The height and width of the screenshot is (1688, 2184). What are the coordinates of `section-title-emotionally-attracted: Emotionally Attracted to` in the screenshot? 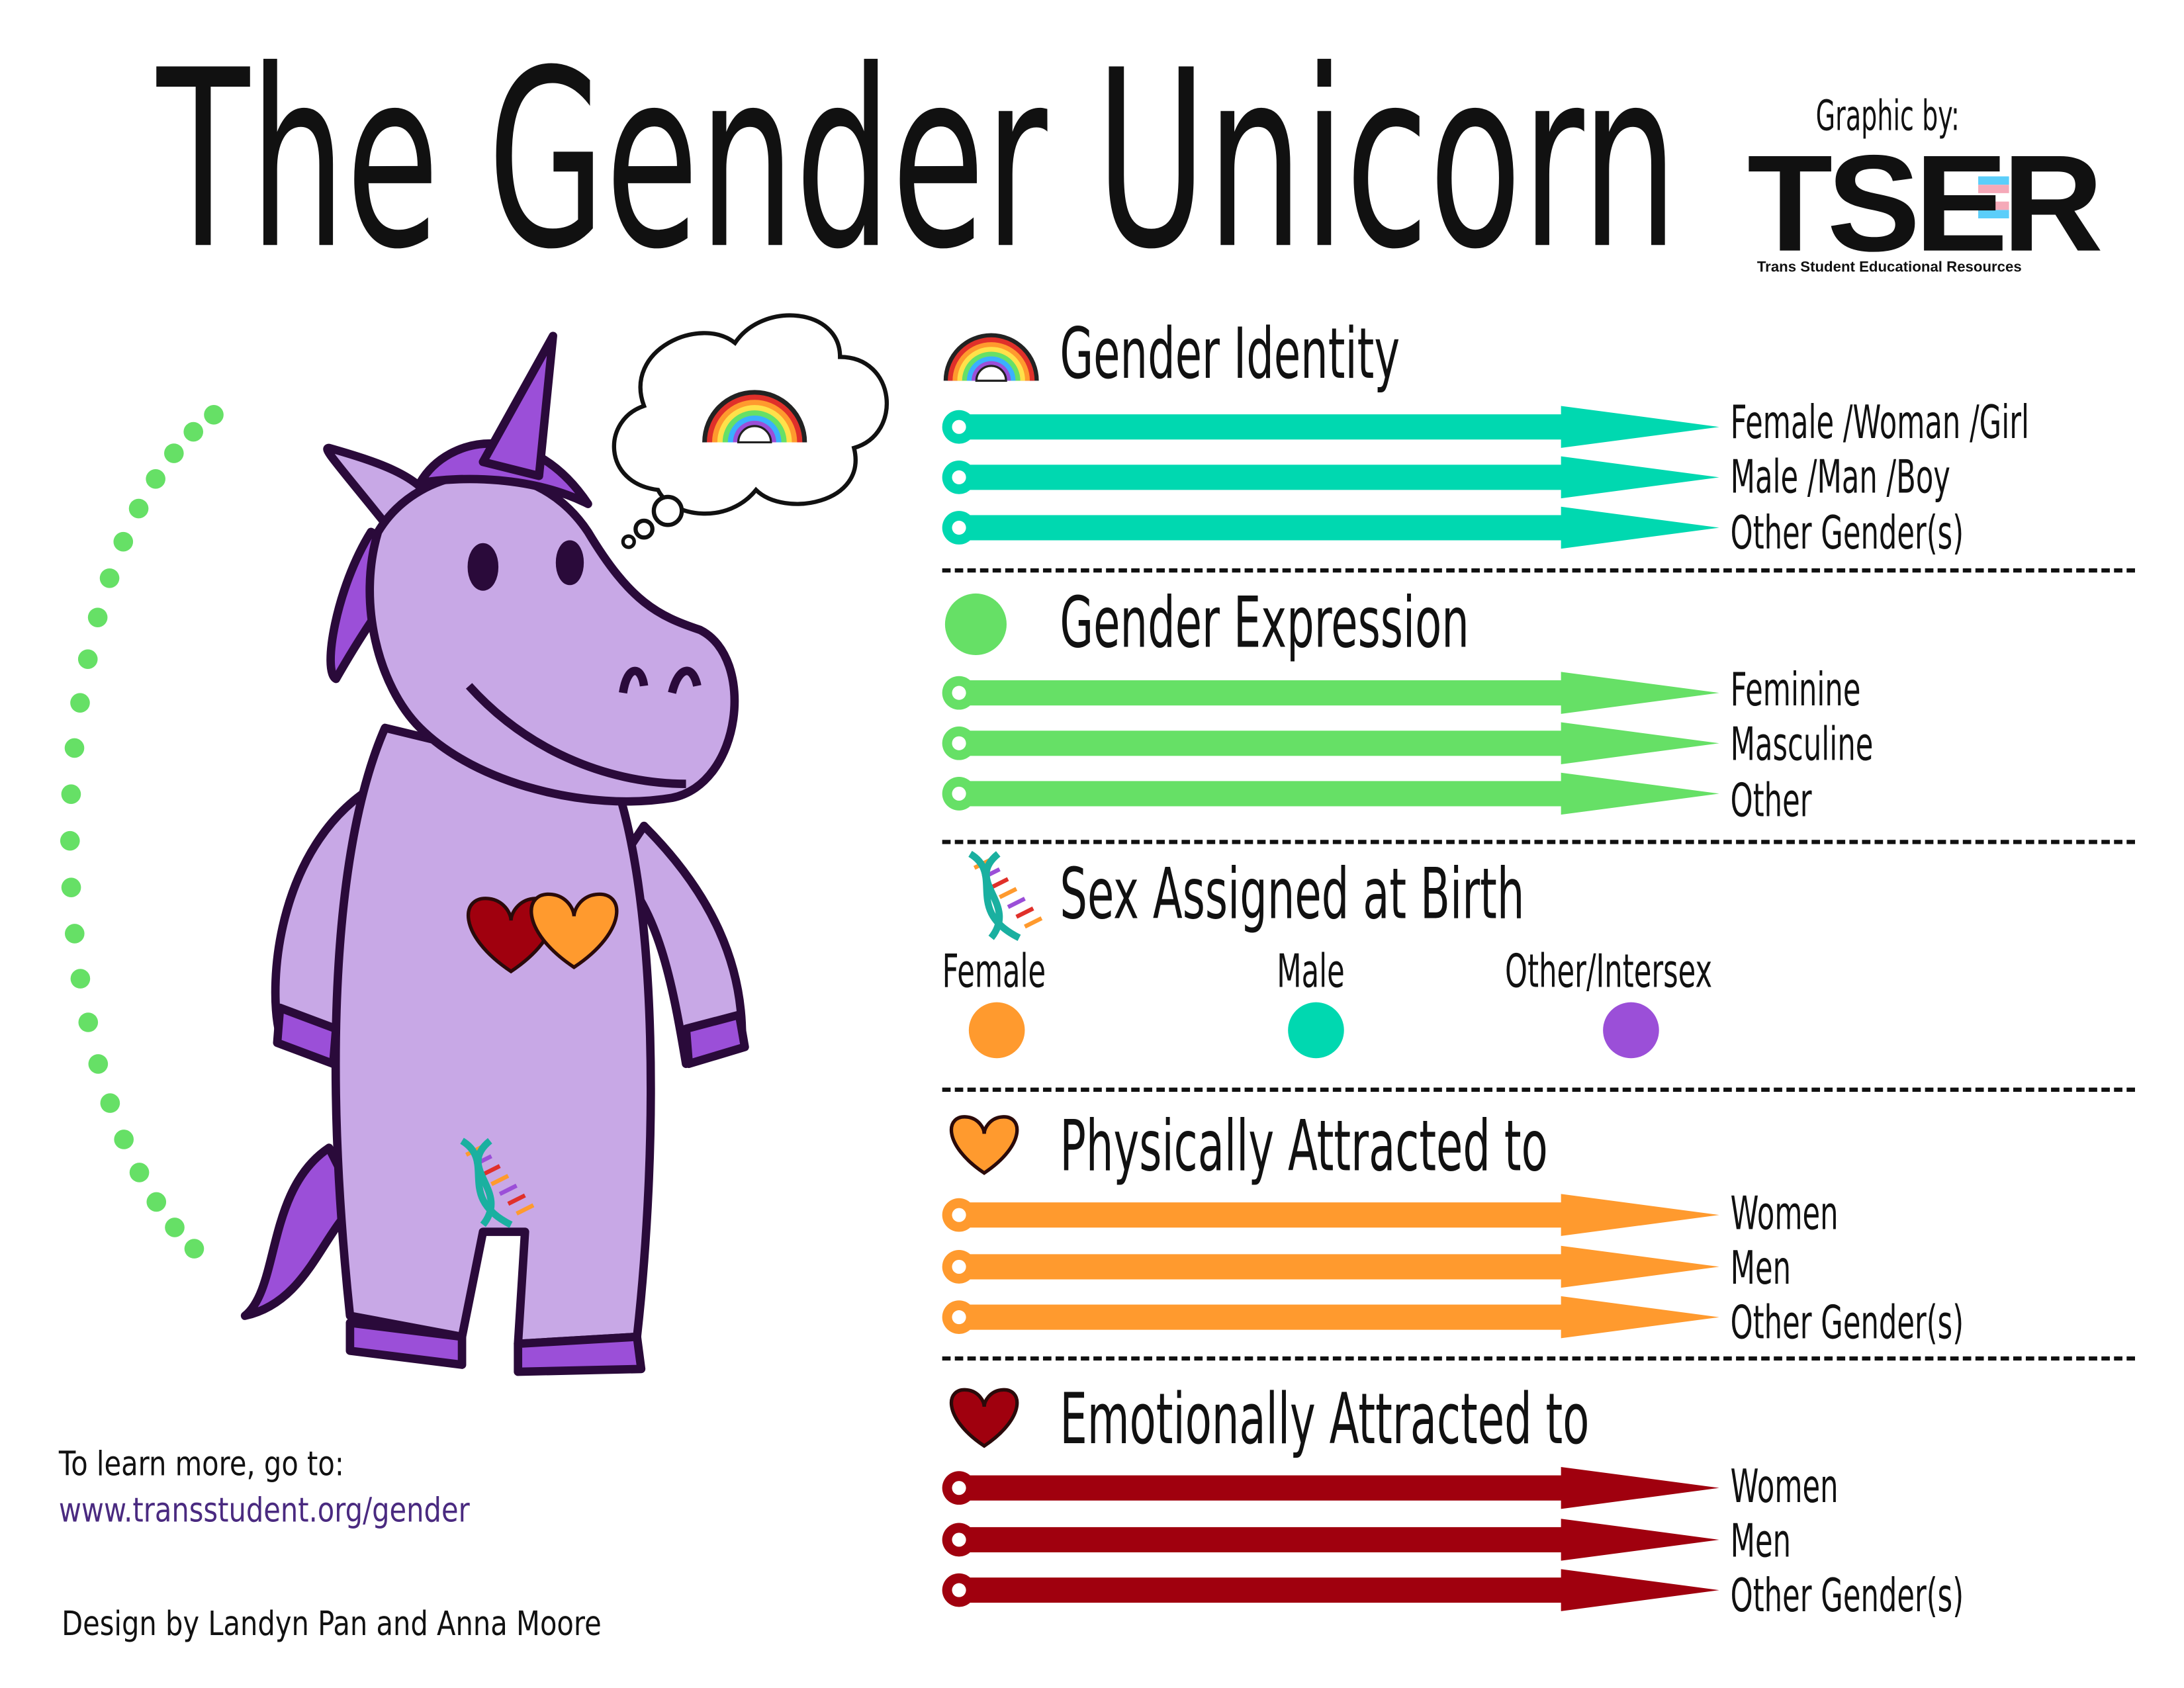 It's located at (1325, 1419).